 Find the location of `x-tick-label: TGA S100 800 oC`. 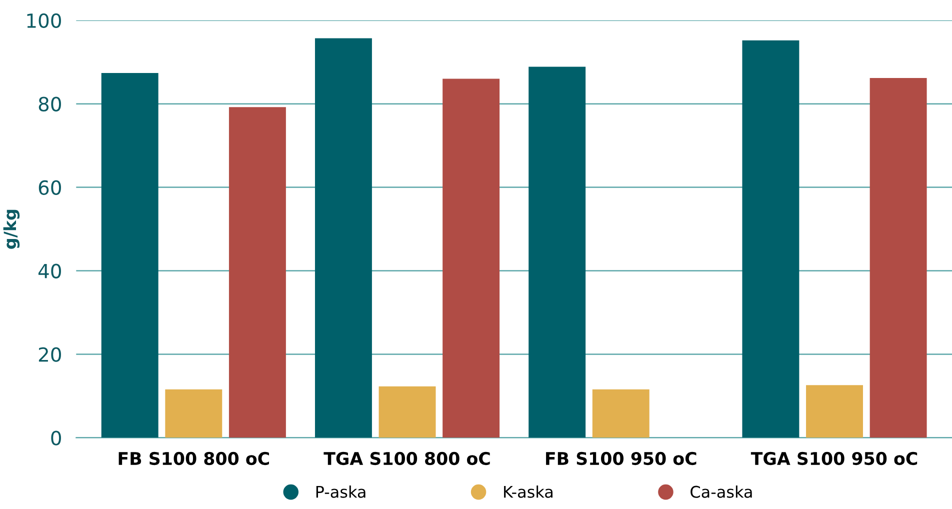

x-tick-label: TGA S100 800 oC is located at coordinates (407, 459).